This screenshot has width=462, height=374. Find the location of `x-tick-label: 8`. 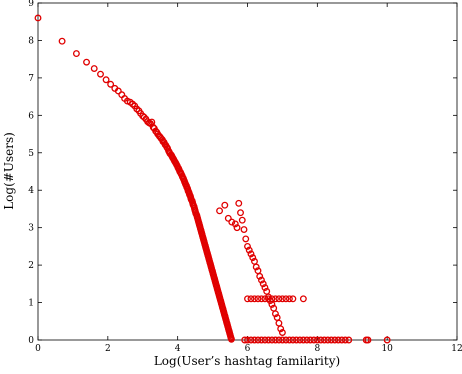

x-tick-label: 8 is located at coordinates (317, 349).